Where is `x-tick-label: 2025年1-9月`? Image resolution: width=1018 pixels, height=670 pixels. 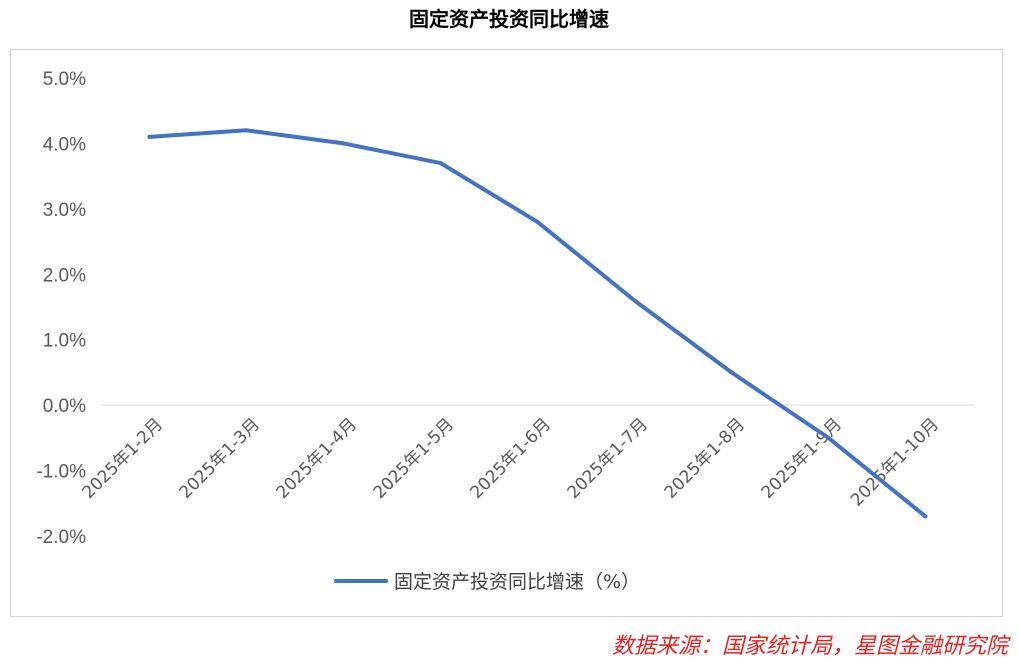
x-tick-label: 2025年1-9月 is located at coordinates (802, 459).